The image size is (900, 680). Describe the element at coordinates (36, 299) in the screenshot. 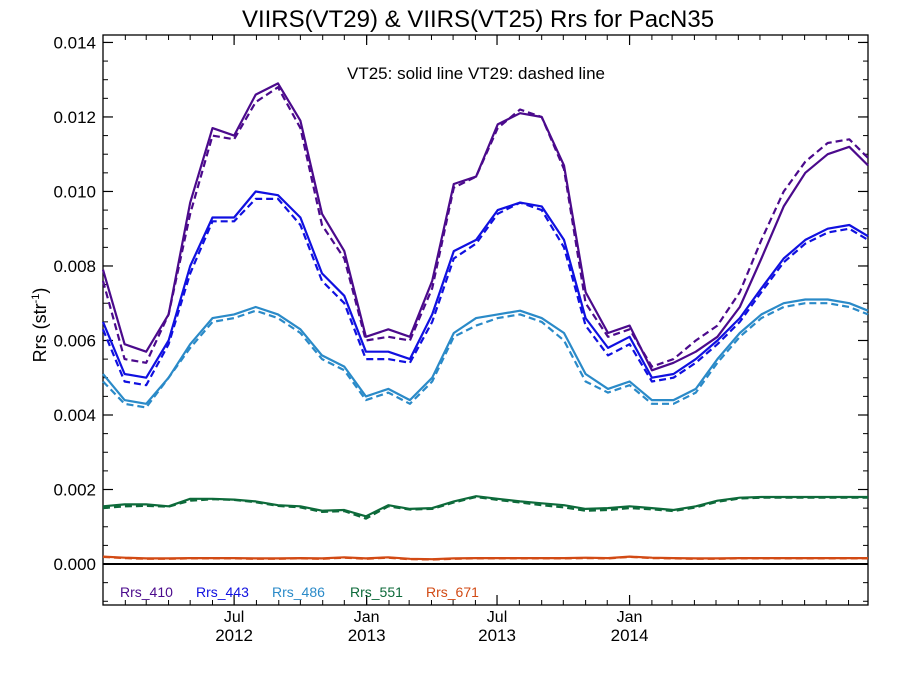

I see `y-axis-label-sup: -1` at that location.